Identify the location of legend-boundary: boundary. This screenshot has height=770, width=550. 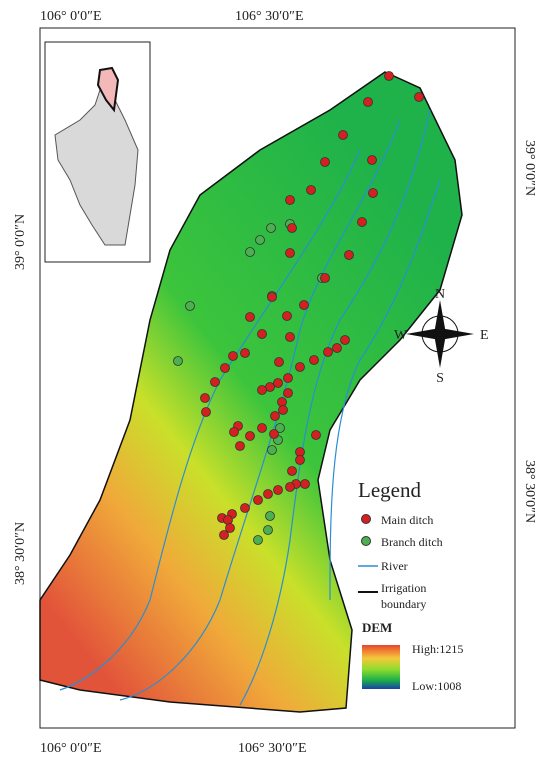
(403, 604).